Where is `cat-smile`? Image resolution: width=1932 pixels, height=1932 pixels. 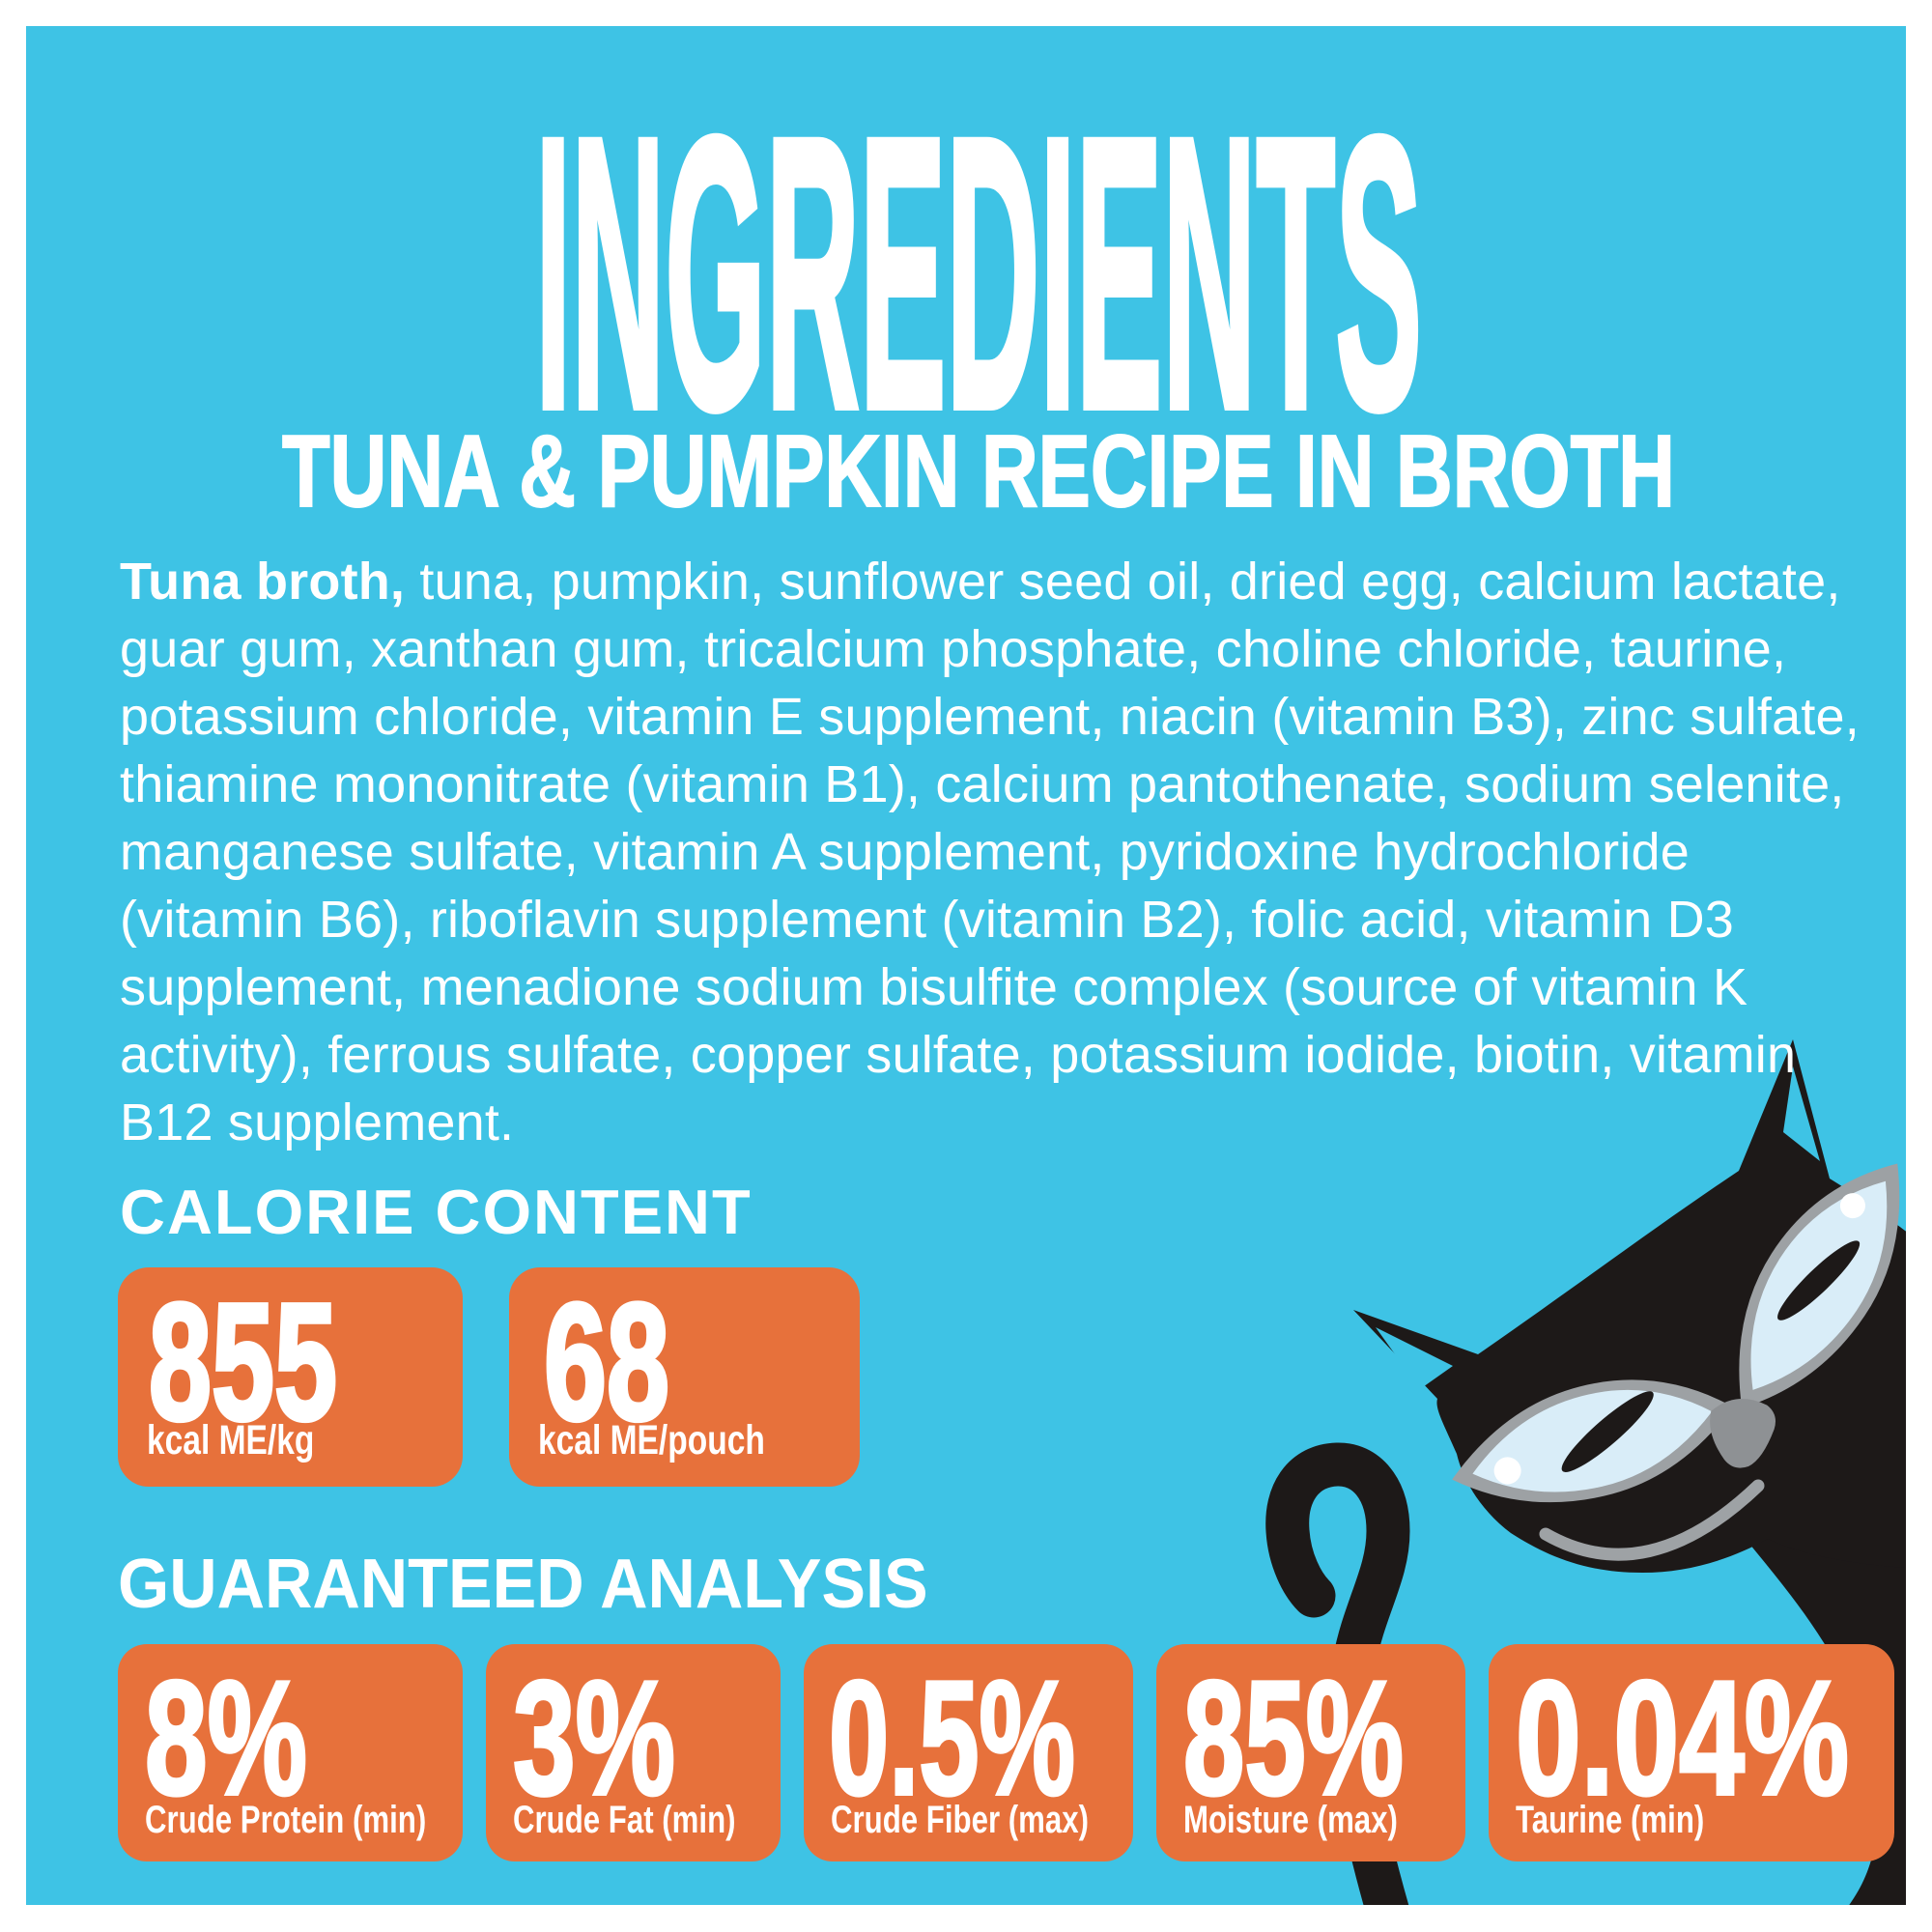
cat-smile is located at coordinates (1652, 1520).